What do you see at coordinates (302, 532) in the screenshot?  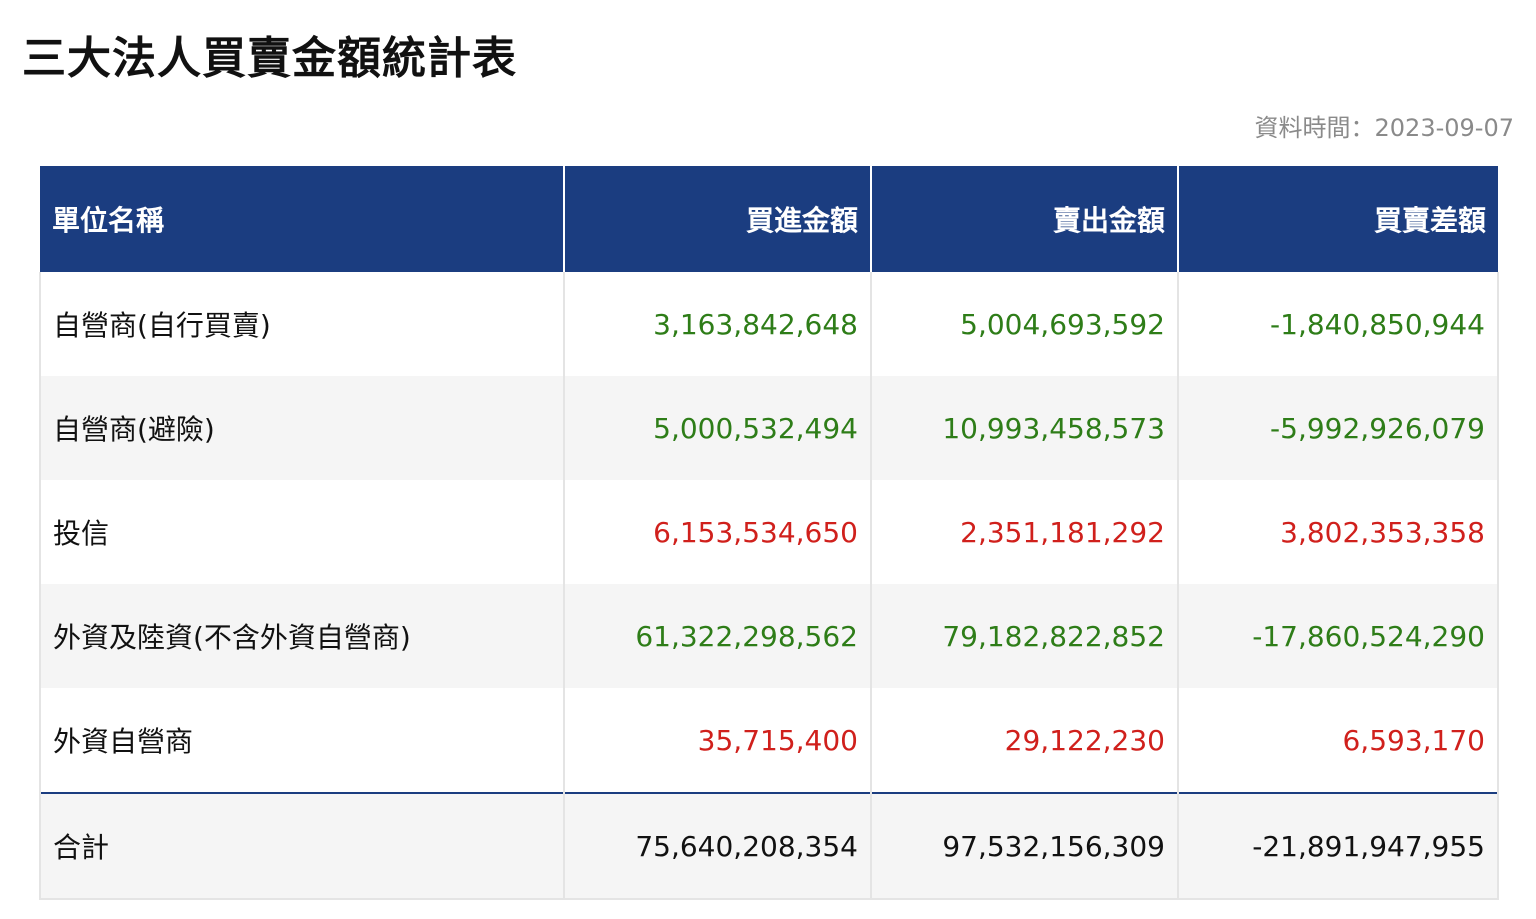 I see `cell-unit-name: 投信` at bounding box center [302, 532].